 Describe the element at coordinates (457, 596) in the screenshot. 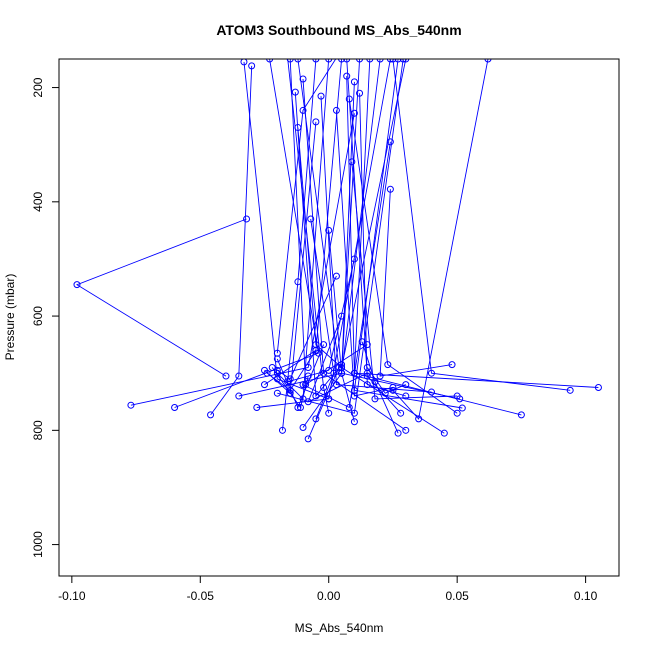

I see `x-tick-label: 0.05` at that location.